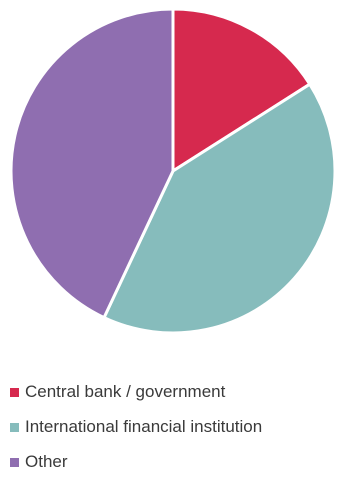  I want to click on legend-label-central-bank: Central bank / government, so click(125, 391).